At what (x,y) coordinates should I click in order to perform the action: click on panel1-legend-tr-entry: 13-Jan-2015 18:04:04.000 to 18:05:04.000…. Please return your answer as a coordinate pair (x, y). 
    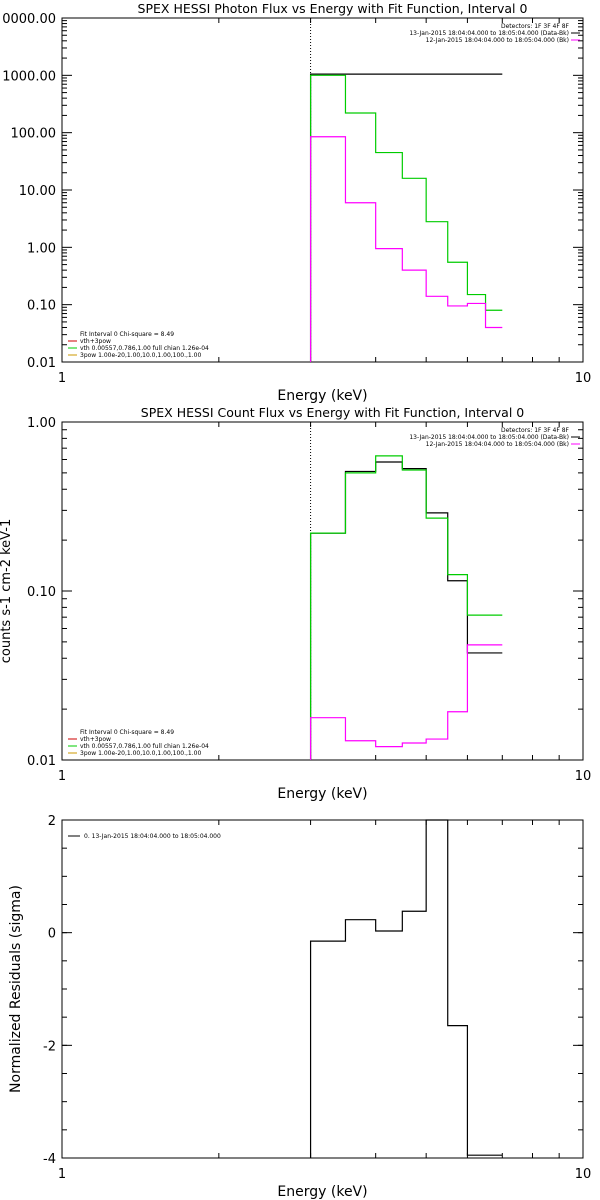
    Looking at the image, I should click on (489, 33).